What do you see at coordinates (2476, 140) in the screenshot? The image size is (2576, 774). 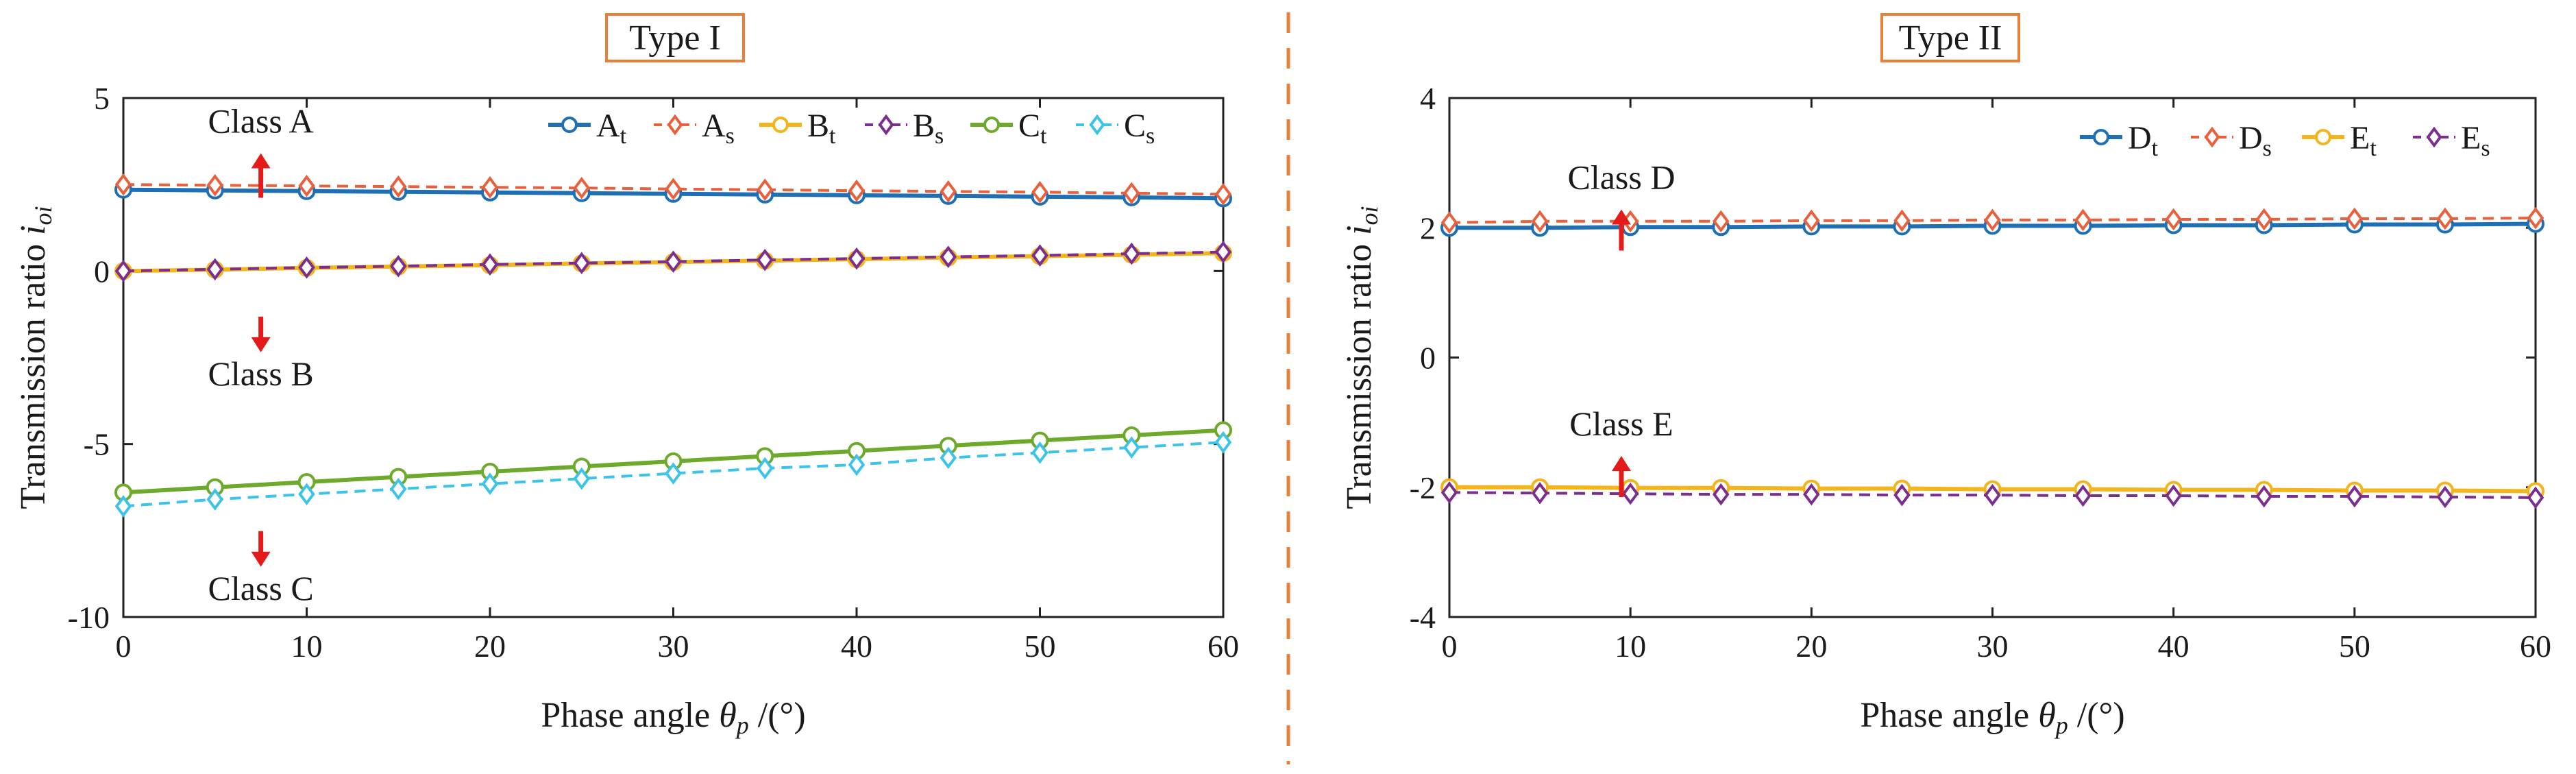 I see `legend-label: Es` at bounding box center [2476, 140].